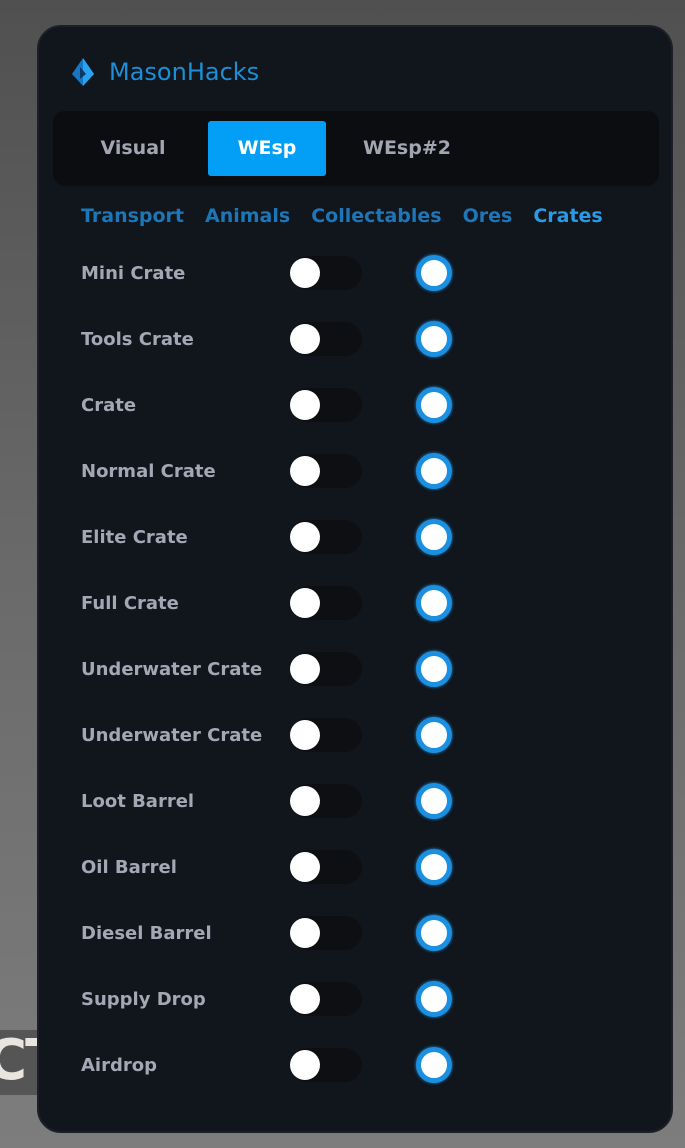 This screenshot has height=1148, width=685. Describe the element at coordinates (146, 933) in the screenshot. I see `item-label: Diesel Barrel` at that location.